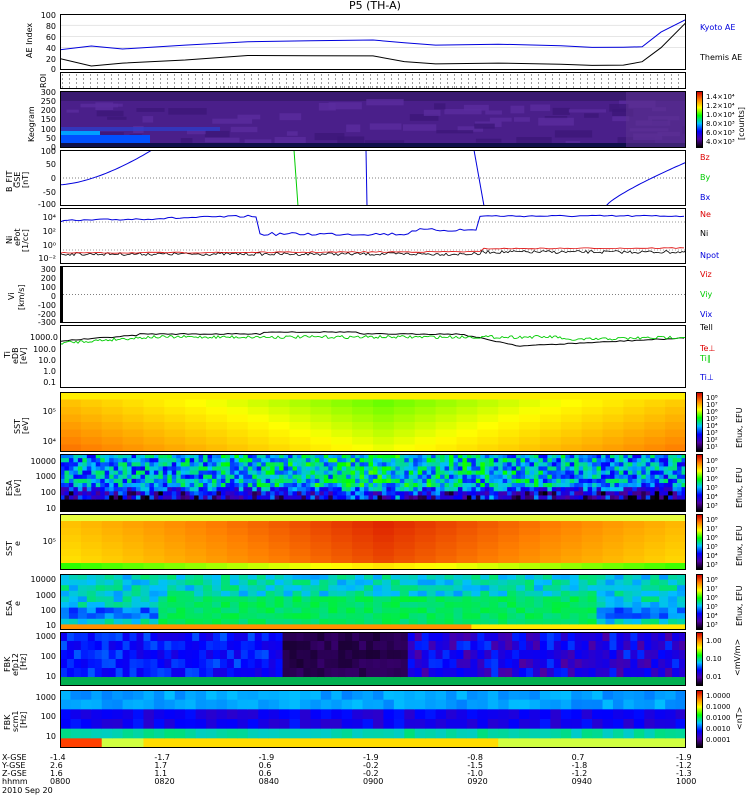  I want to click on sst-ion-cbar-tick: 10⁴, so click(712, 426).